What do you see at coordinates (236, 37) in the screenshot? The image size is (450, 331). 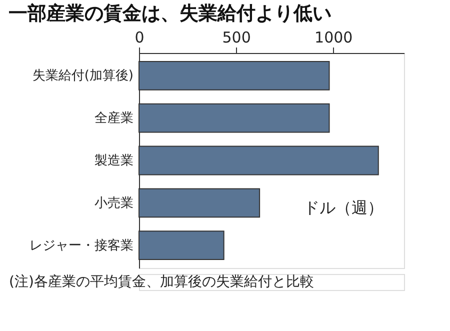 I see `x-tick-label: 500` at bounding box center [236, 37].